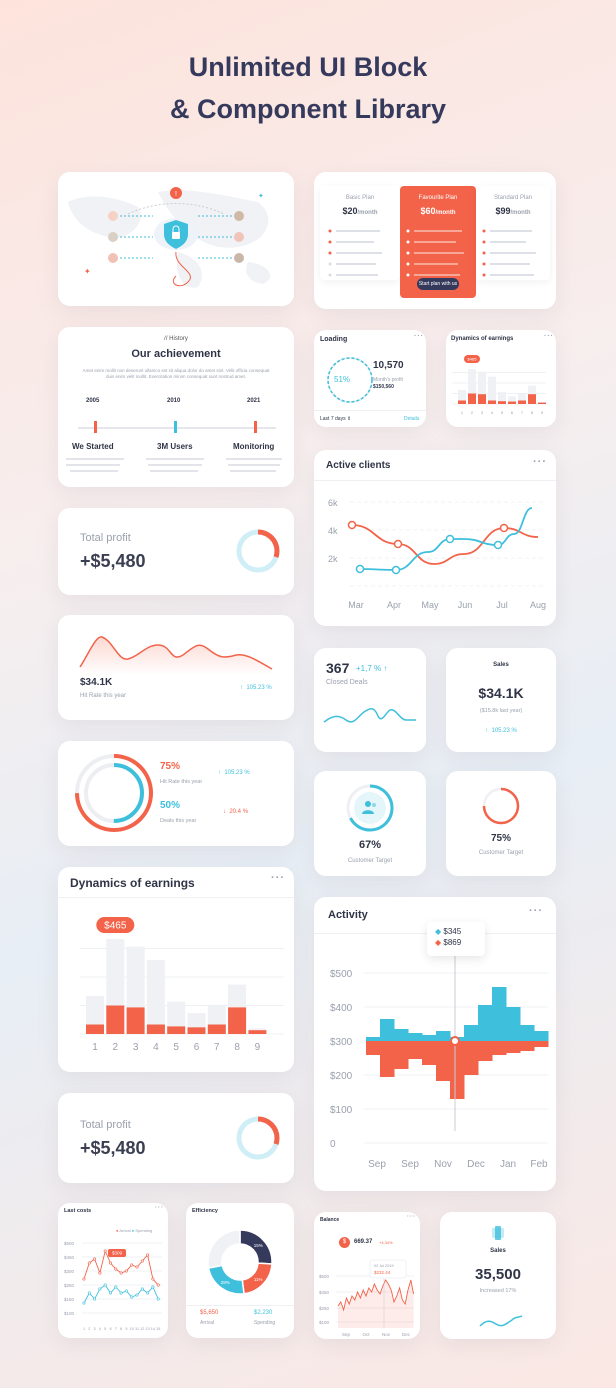 Image resolution: width=616 pixels, height=1388 pixels. What do you see at coordinates (360, 233) in the screenshot?
I see `basic-plan: Basic Plan $20/month` at bounding box center [360, 233].